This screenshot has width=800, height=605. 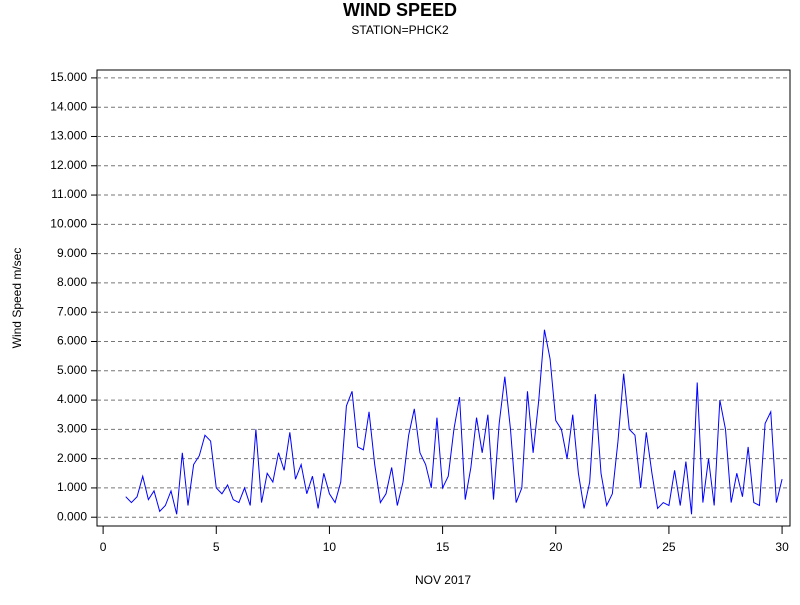 What do you see at coordinates (72, 487) in the screenshot?
I see `y-tick-label: 1.000` at bounding box center [72, 487].